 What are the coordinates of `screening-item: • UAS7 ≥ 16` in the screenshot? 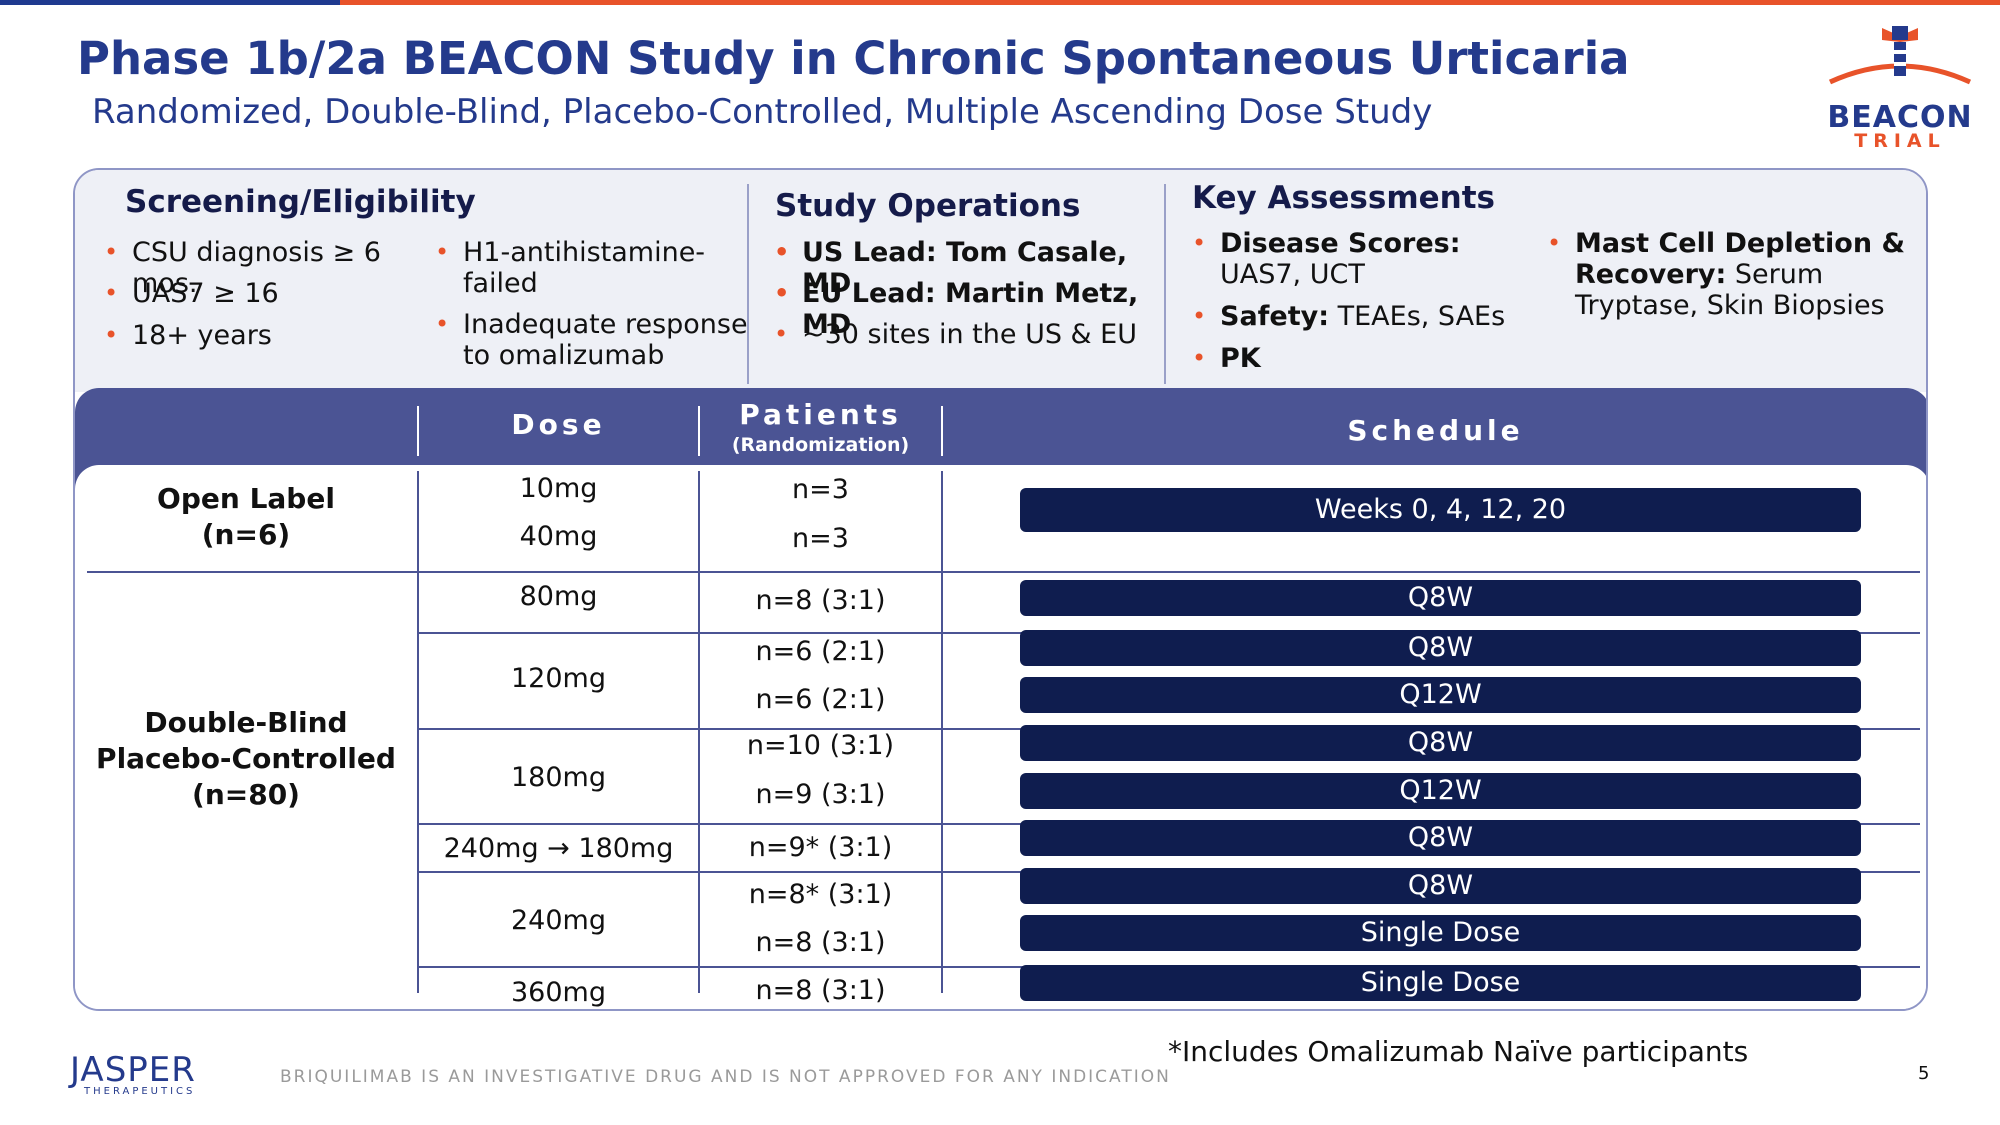 It's located at (191, 293).